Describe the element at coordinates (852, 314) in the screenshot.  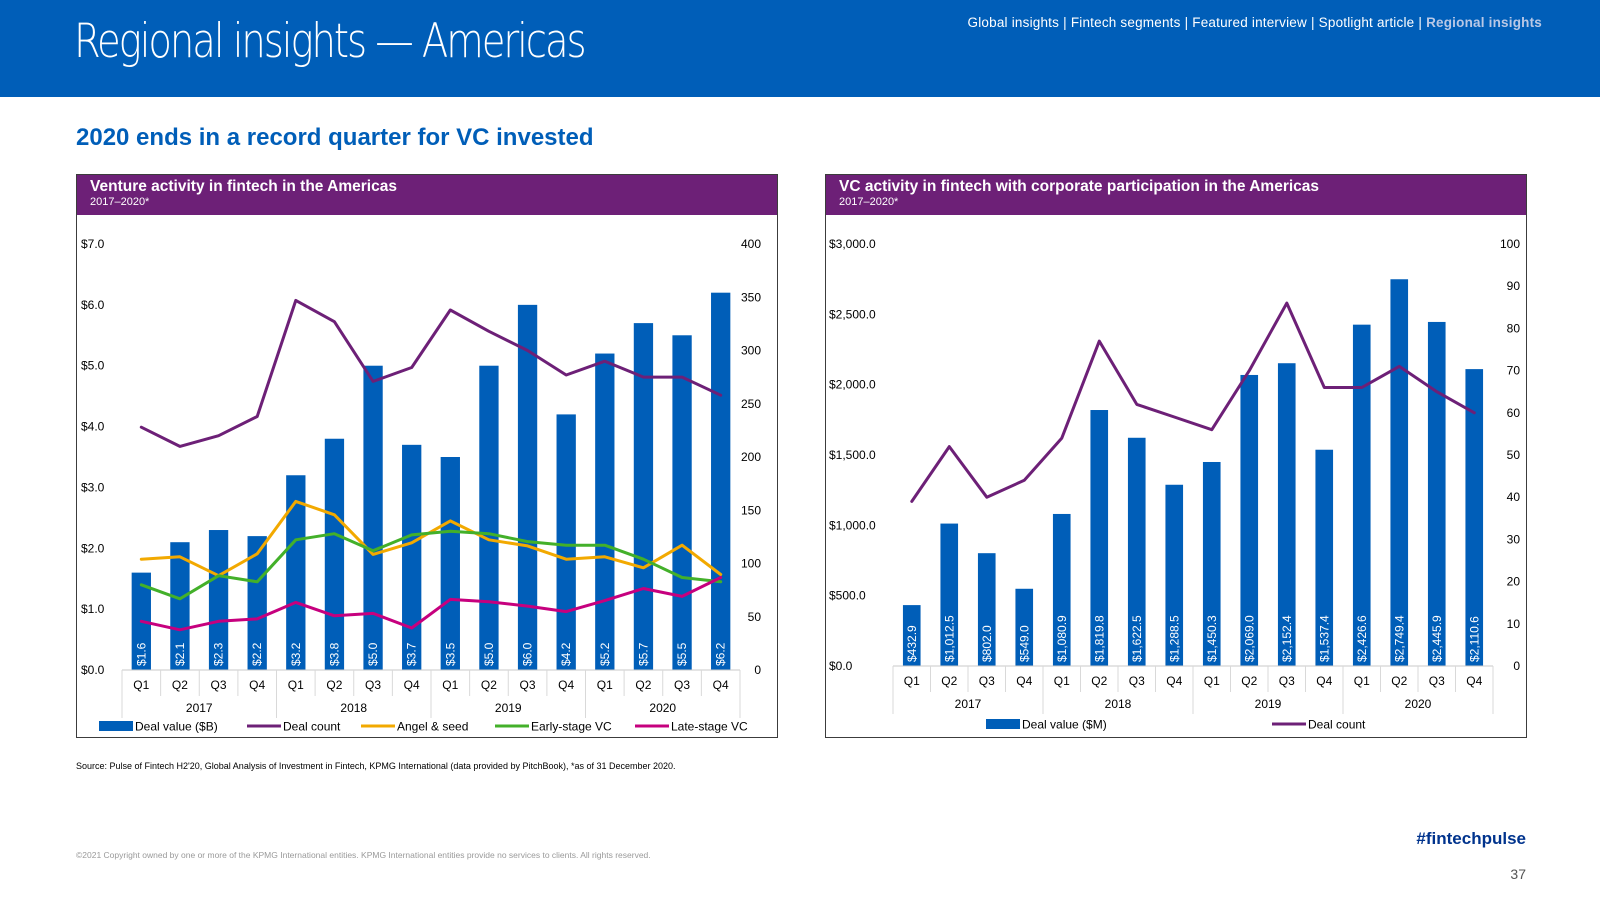
I see `y-left-tick-label: $2,500.0` at that location.